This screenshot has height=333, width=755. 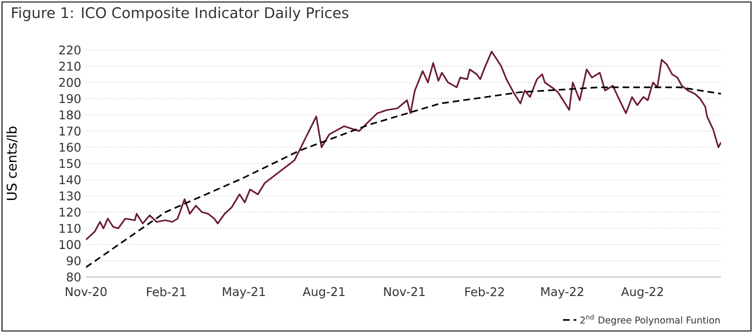 What do you see at coordinates (12, 163) in the screenshot?
I see `y-axis-title: US cents/lb` at bounding box center [12, 163].